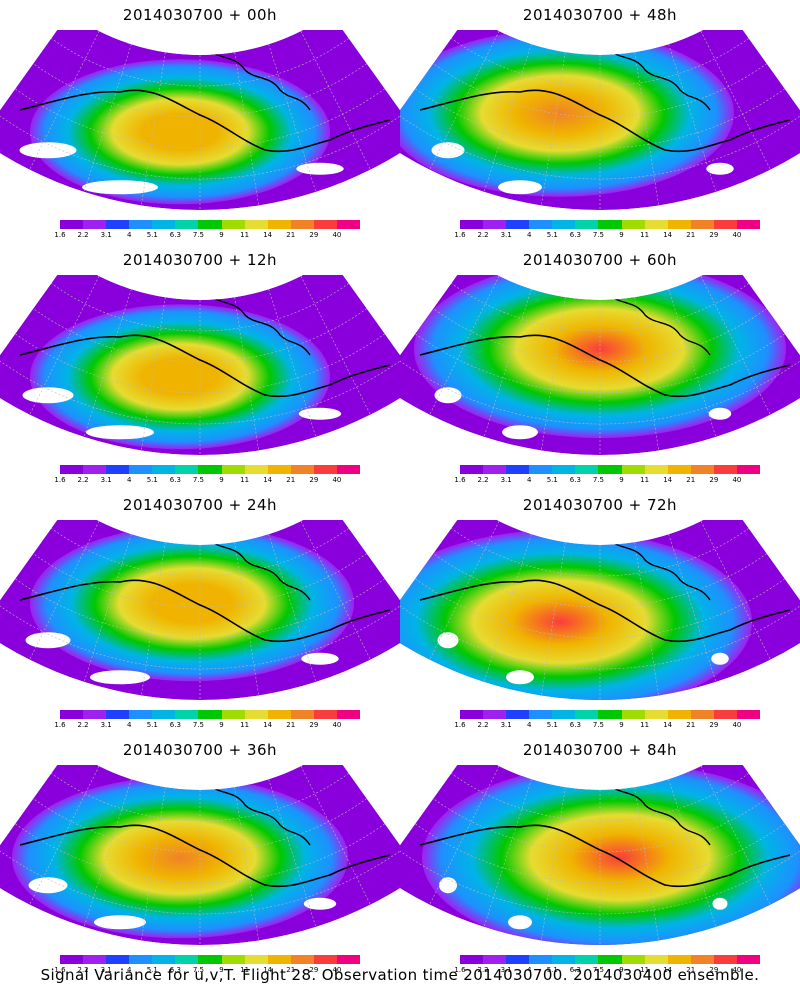  Describe the element at coordinates (198, 725) in the screenshot. I see `colorbar-tick-label: 7.5` at that location.